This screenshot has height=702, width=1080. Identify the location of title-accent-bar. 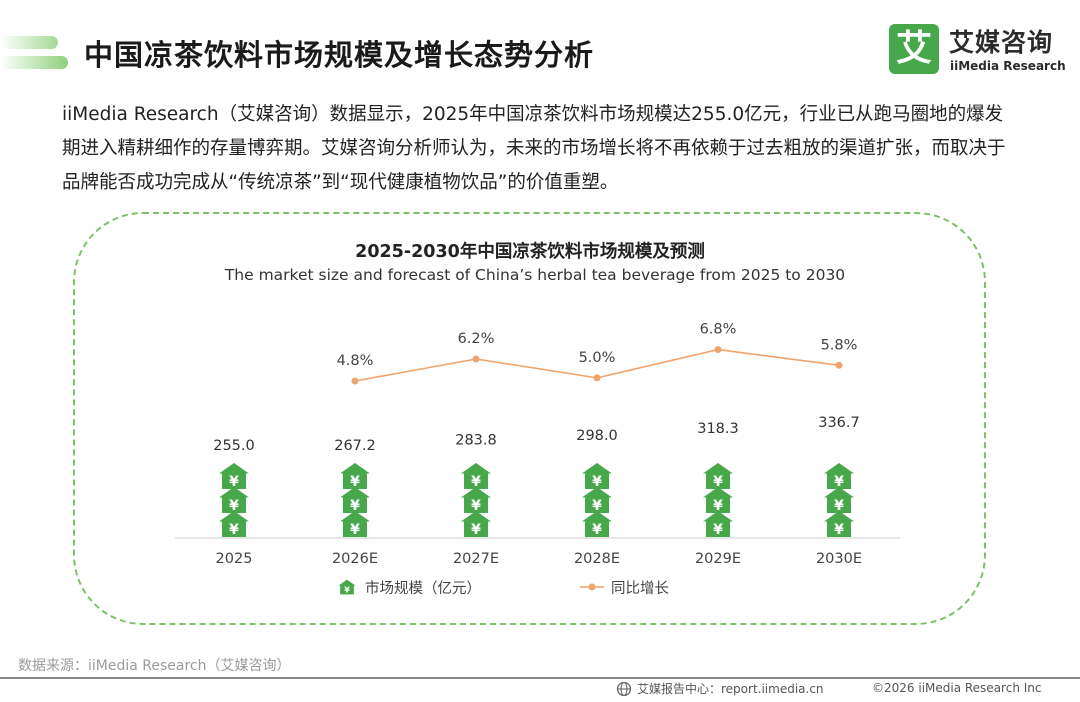
(34, 52).